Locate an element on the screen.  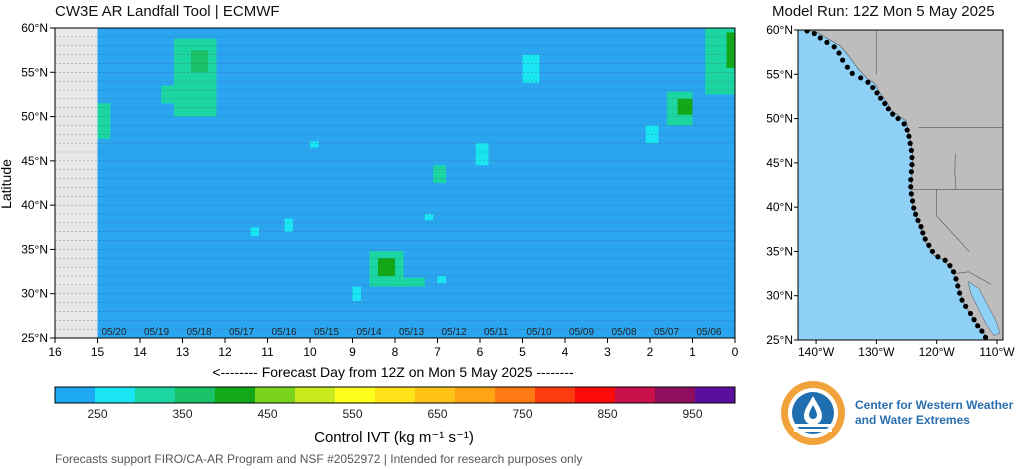
date-label: 05/13 is located at coordinates (411, 332).